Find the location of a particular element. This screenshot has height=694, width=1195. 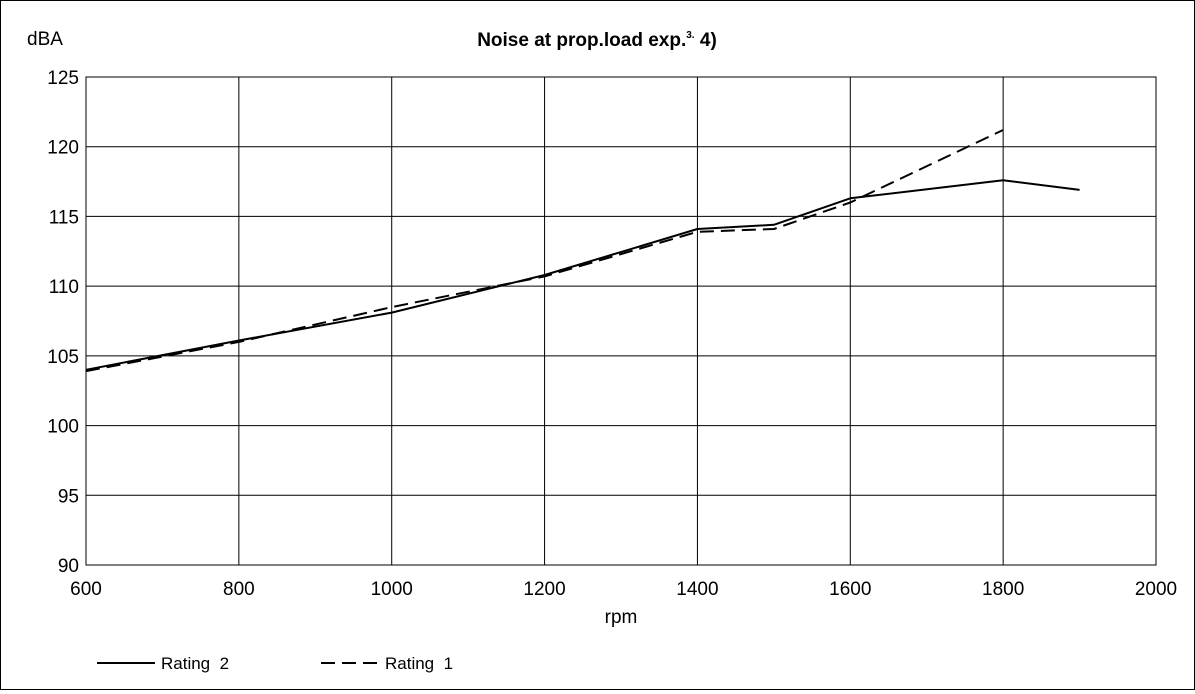

y-tick-label: 105 is located at coordinates (63, 357).